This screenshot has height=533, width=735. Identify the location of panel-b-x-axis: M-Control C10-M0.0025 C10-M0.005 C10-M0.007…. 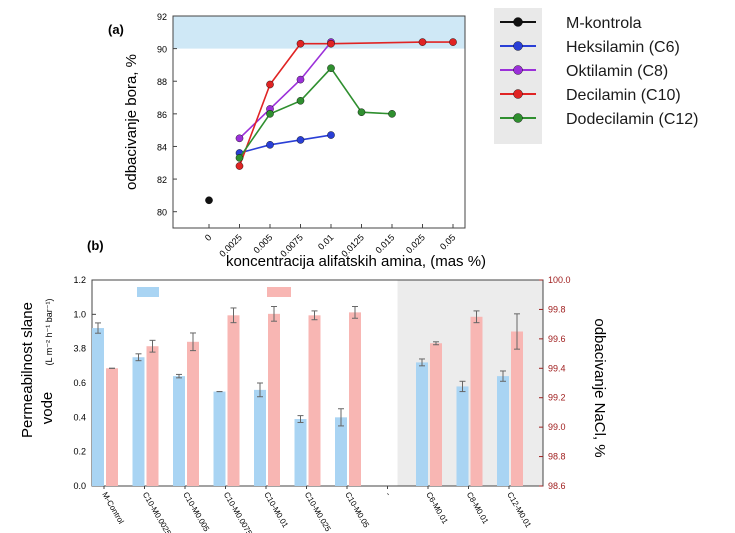
(316, 509).